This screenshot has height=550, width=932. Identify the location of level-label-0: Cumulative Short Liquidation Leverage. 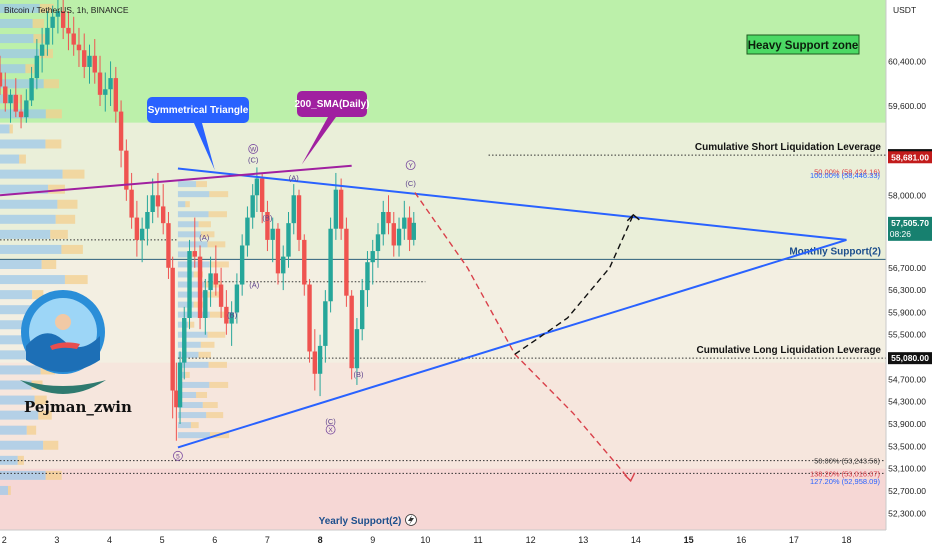
(788, 147).